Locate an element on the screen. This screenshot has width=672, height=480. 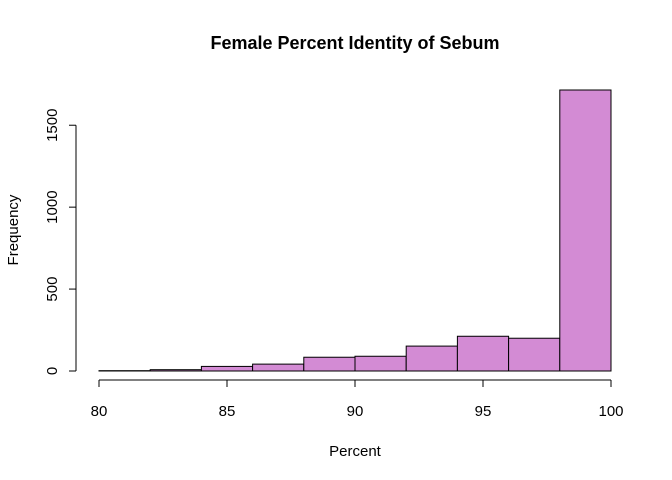
x-axis-label: Percent is located at coordinates (355, 451).